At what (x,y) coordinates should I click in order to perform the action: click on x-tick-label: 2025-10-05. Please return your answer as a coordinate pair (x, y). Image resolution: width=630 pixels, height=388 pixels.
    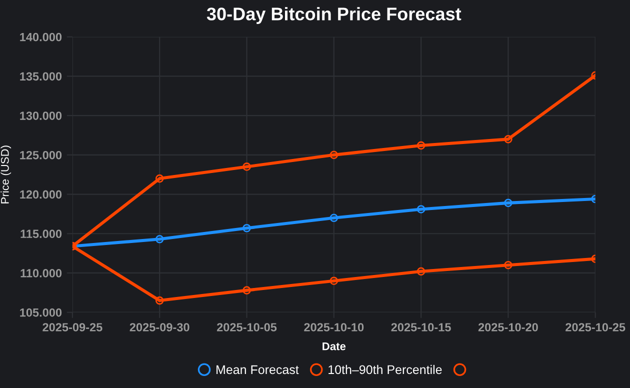
    Looking at the image, I should click on (246, 327).